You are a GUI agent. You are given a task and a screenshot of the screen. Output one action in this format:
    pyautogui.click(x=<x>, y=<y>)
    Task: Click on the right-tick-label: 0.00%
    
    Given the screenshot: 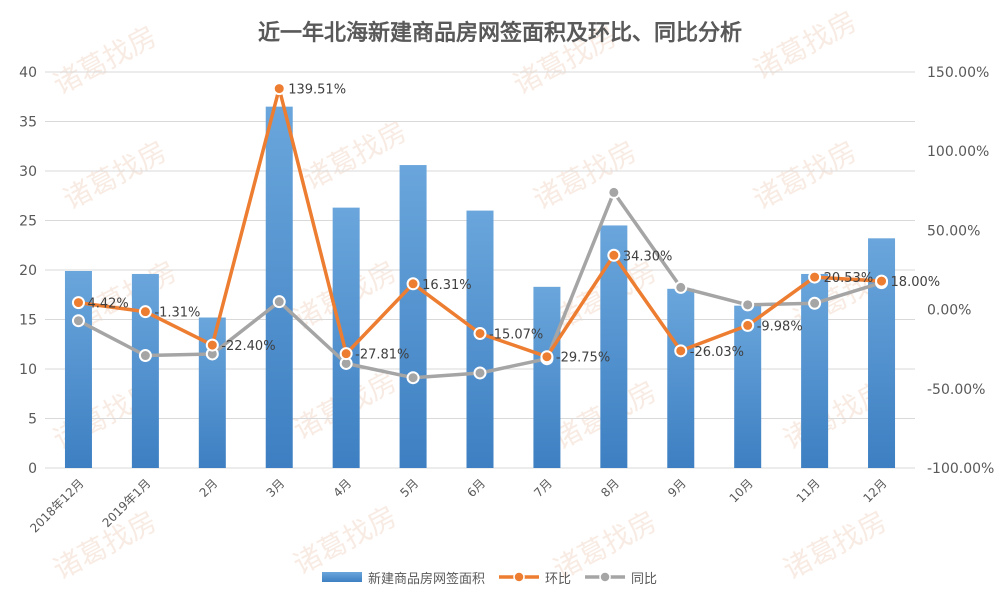 What is the action you would take?
    pyautogui.click(x=949, y=311)
    